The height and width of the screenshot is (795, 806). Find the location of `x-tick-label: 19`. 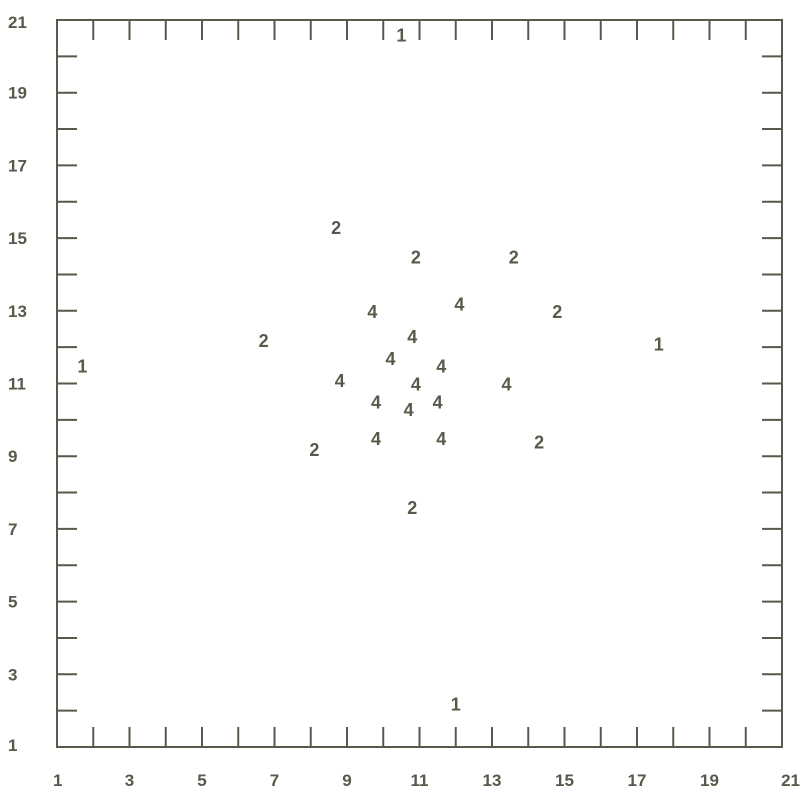

x-tick-label: 19 is located at coordinates (709, 780).